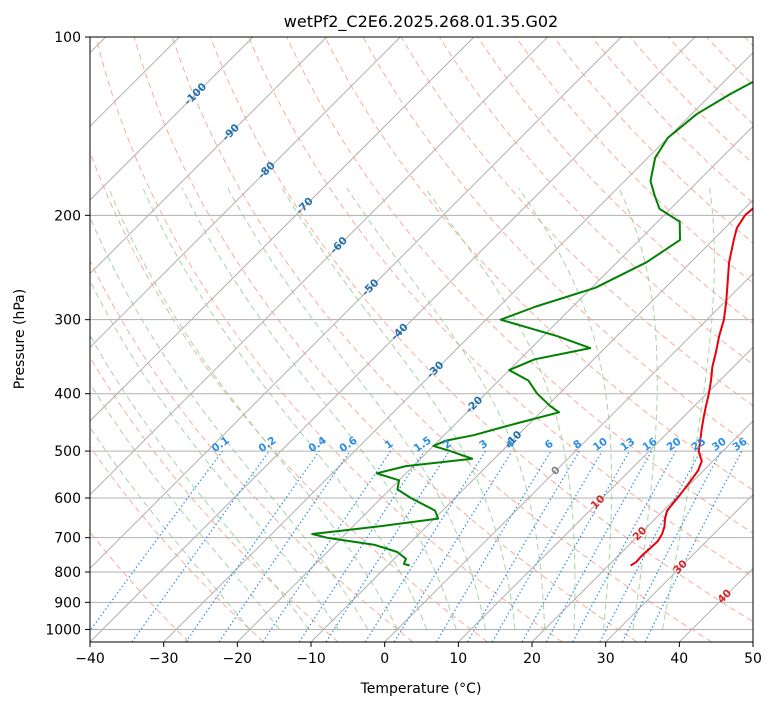  Describe the element at coordinates (67, 216) in the screenshot. I see `y-tick-label: 200` at that location.